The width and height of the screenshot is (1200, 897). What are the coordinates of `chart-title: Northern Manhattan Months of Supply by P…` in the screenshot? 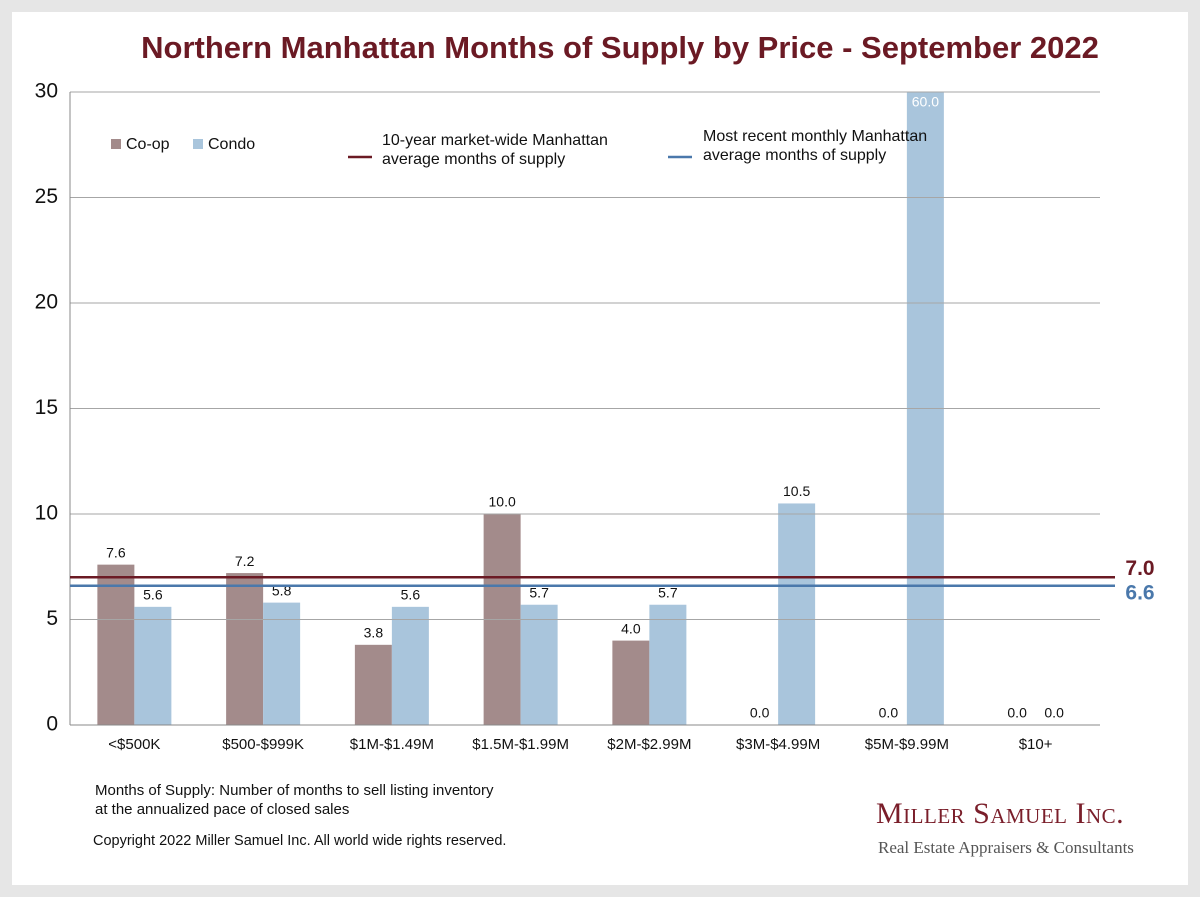 It's located at (620, 47).